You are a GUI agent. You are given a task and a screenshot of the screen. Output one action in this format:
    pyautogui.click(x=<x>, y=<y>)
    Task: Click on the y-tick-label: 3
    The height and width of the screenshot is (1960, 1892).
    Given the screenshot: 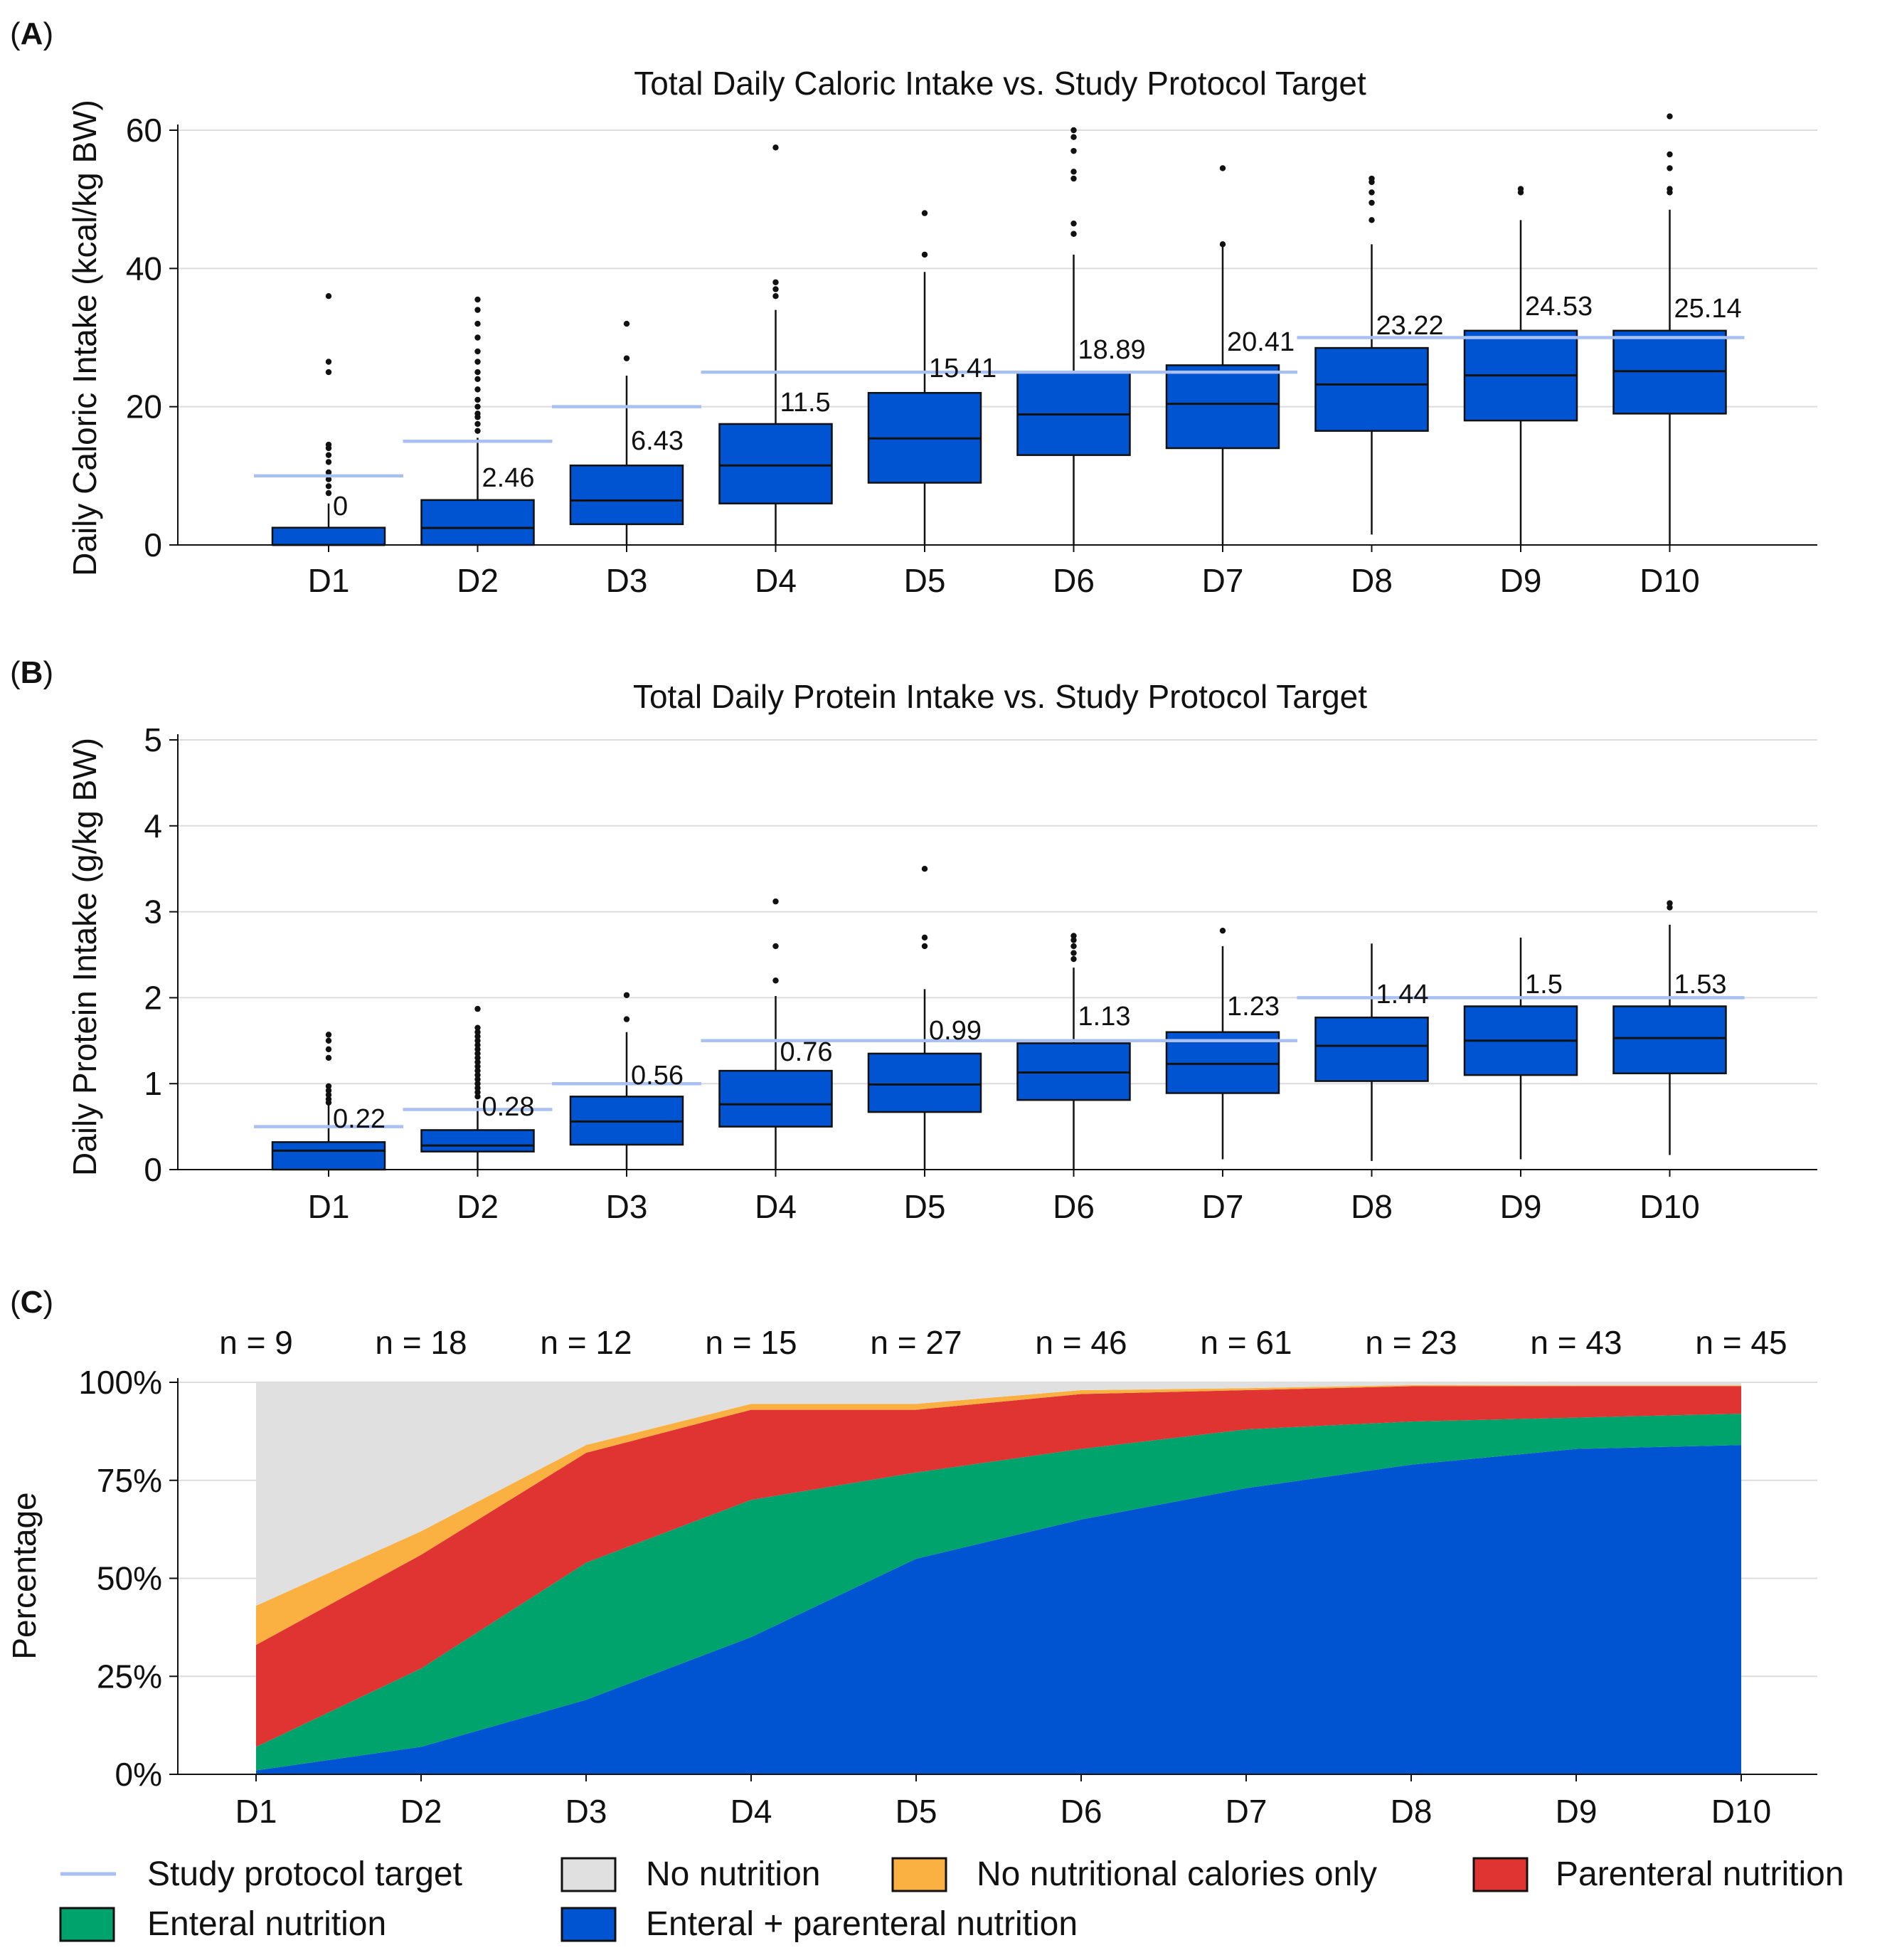 What is the action you would take?
    pyautogui.click(x=153, y=912)
    